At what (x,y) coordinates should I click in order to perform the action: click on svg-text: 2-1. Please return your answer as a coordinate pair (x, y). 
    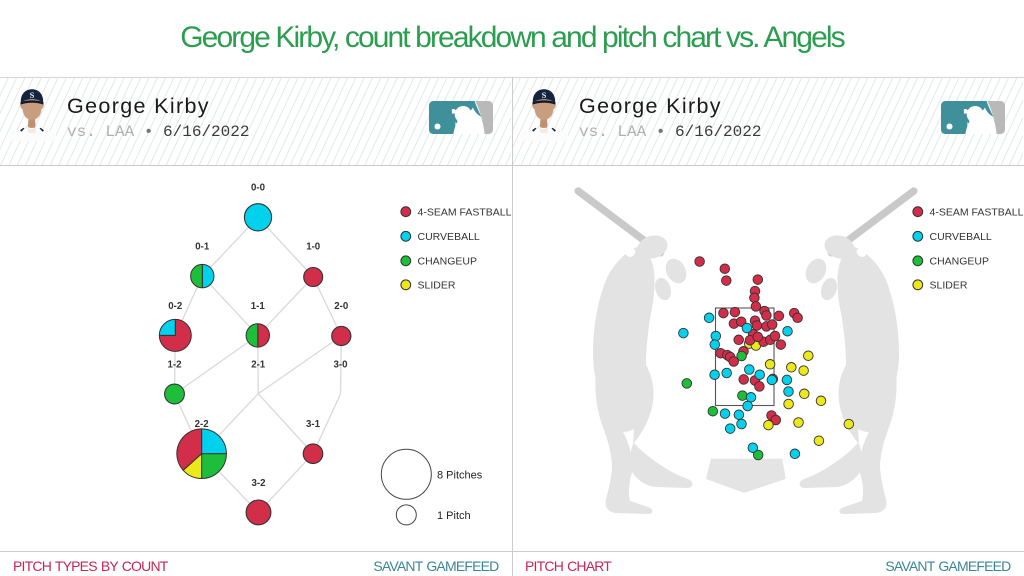
    Looking at the image, I should click on (258, 364).